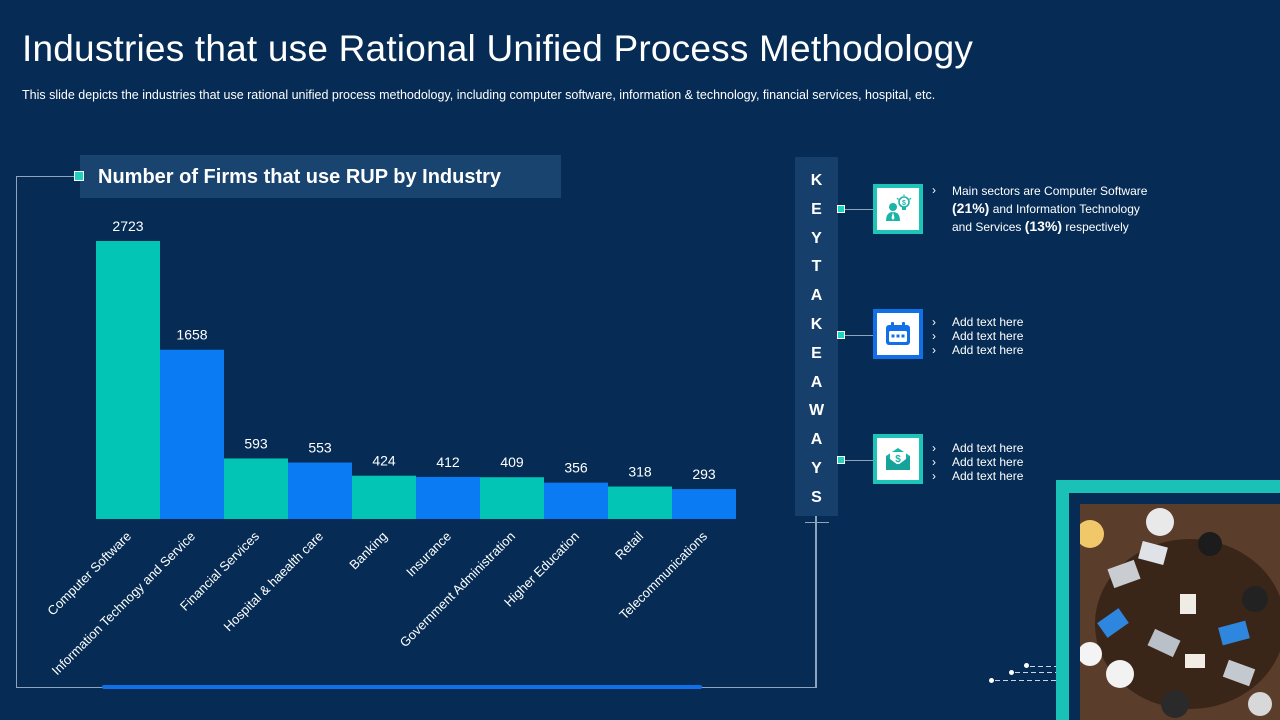 The width and height of the screenshot is (1280, 720). I want to click on chart-title-box: Number of Firms that use RUP by Industry, so click(320, 176).